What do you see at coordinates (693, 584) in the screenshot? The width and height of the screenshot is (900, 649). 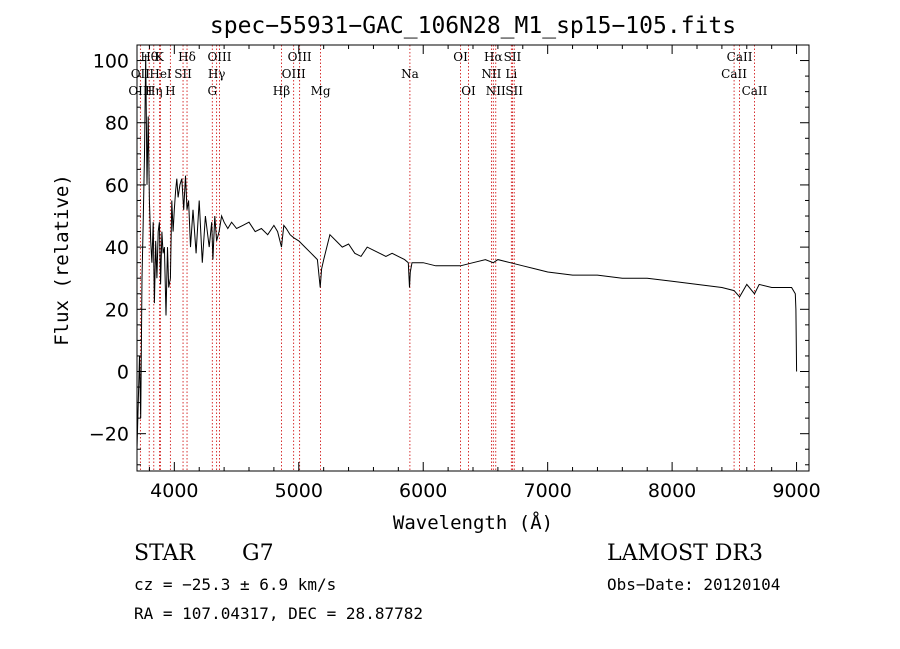 I see `observation-date: Obs−Date: 20120104` at bounding box center [693, 584].